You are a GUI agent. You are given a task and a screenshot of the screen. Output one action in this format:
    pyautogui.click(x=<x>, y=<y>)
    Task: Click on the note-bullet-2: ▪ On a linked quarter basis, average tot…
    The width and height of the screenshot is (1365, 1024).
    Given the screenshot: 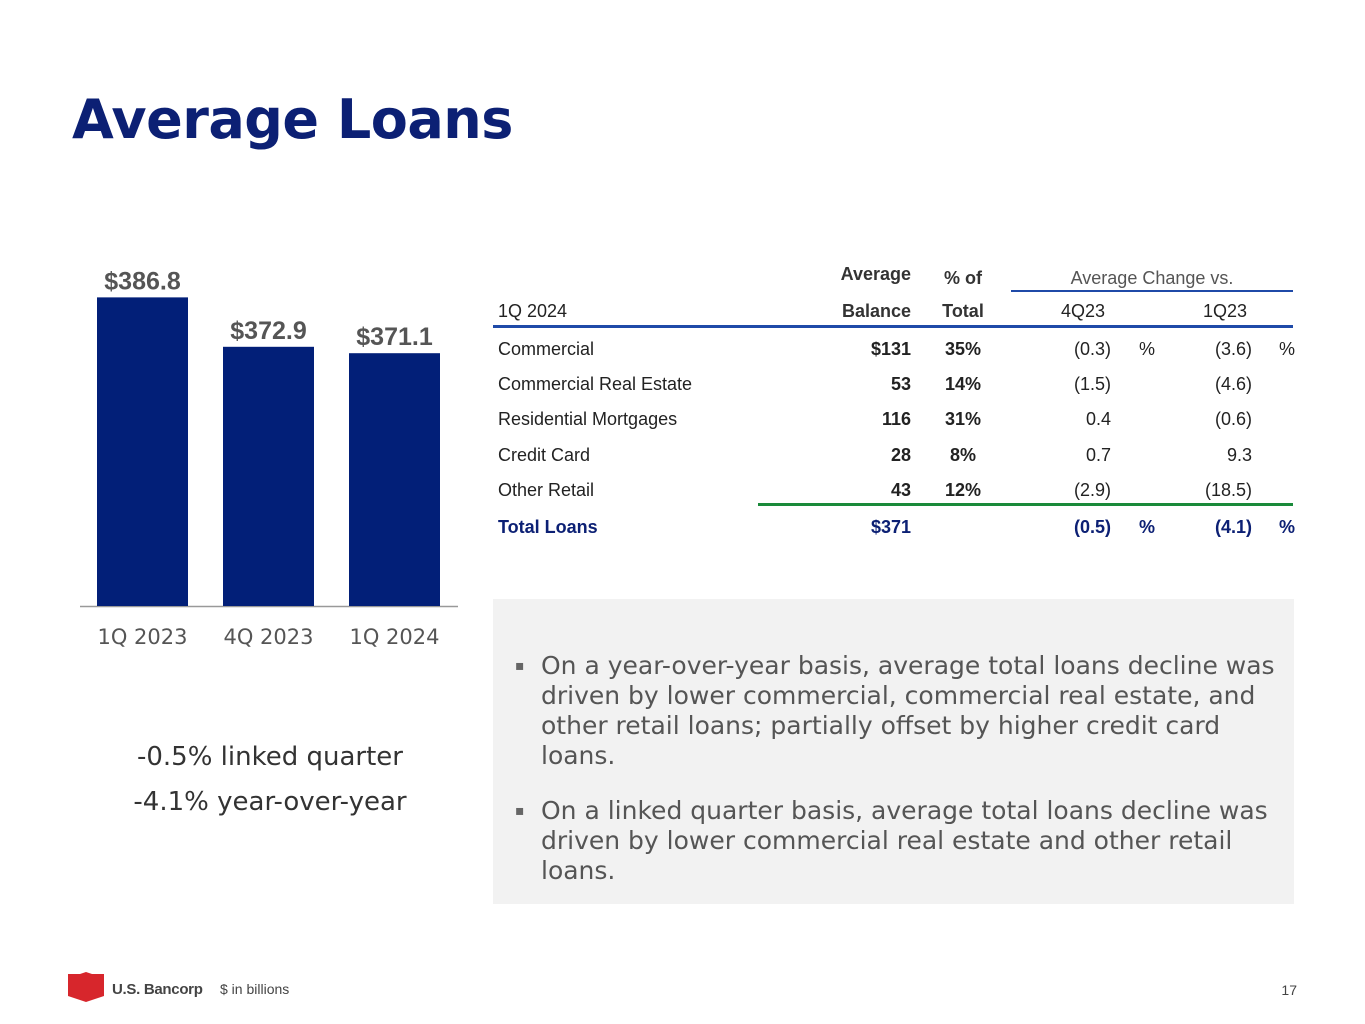 What is the action you would take?
    pyautogui.click(x=898, y=841)
    